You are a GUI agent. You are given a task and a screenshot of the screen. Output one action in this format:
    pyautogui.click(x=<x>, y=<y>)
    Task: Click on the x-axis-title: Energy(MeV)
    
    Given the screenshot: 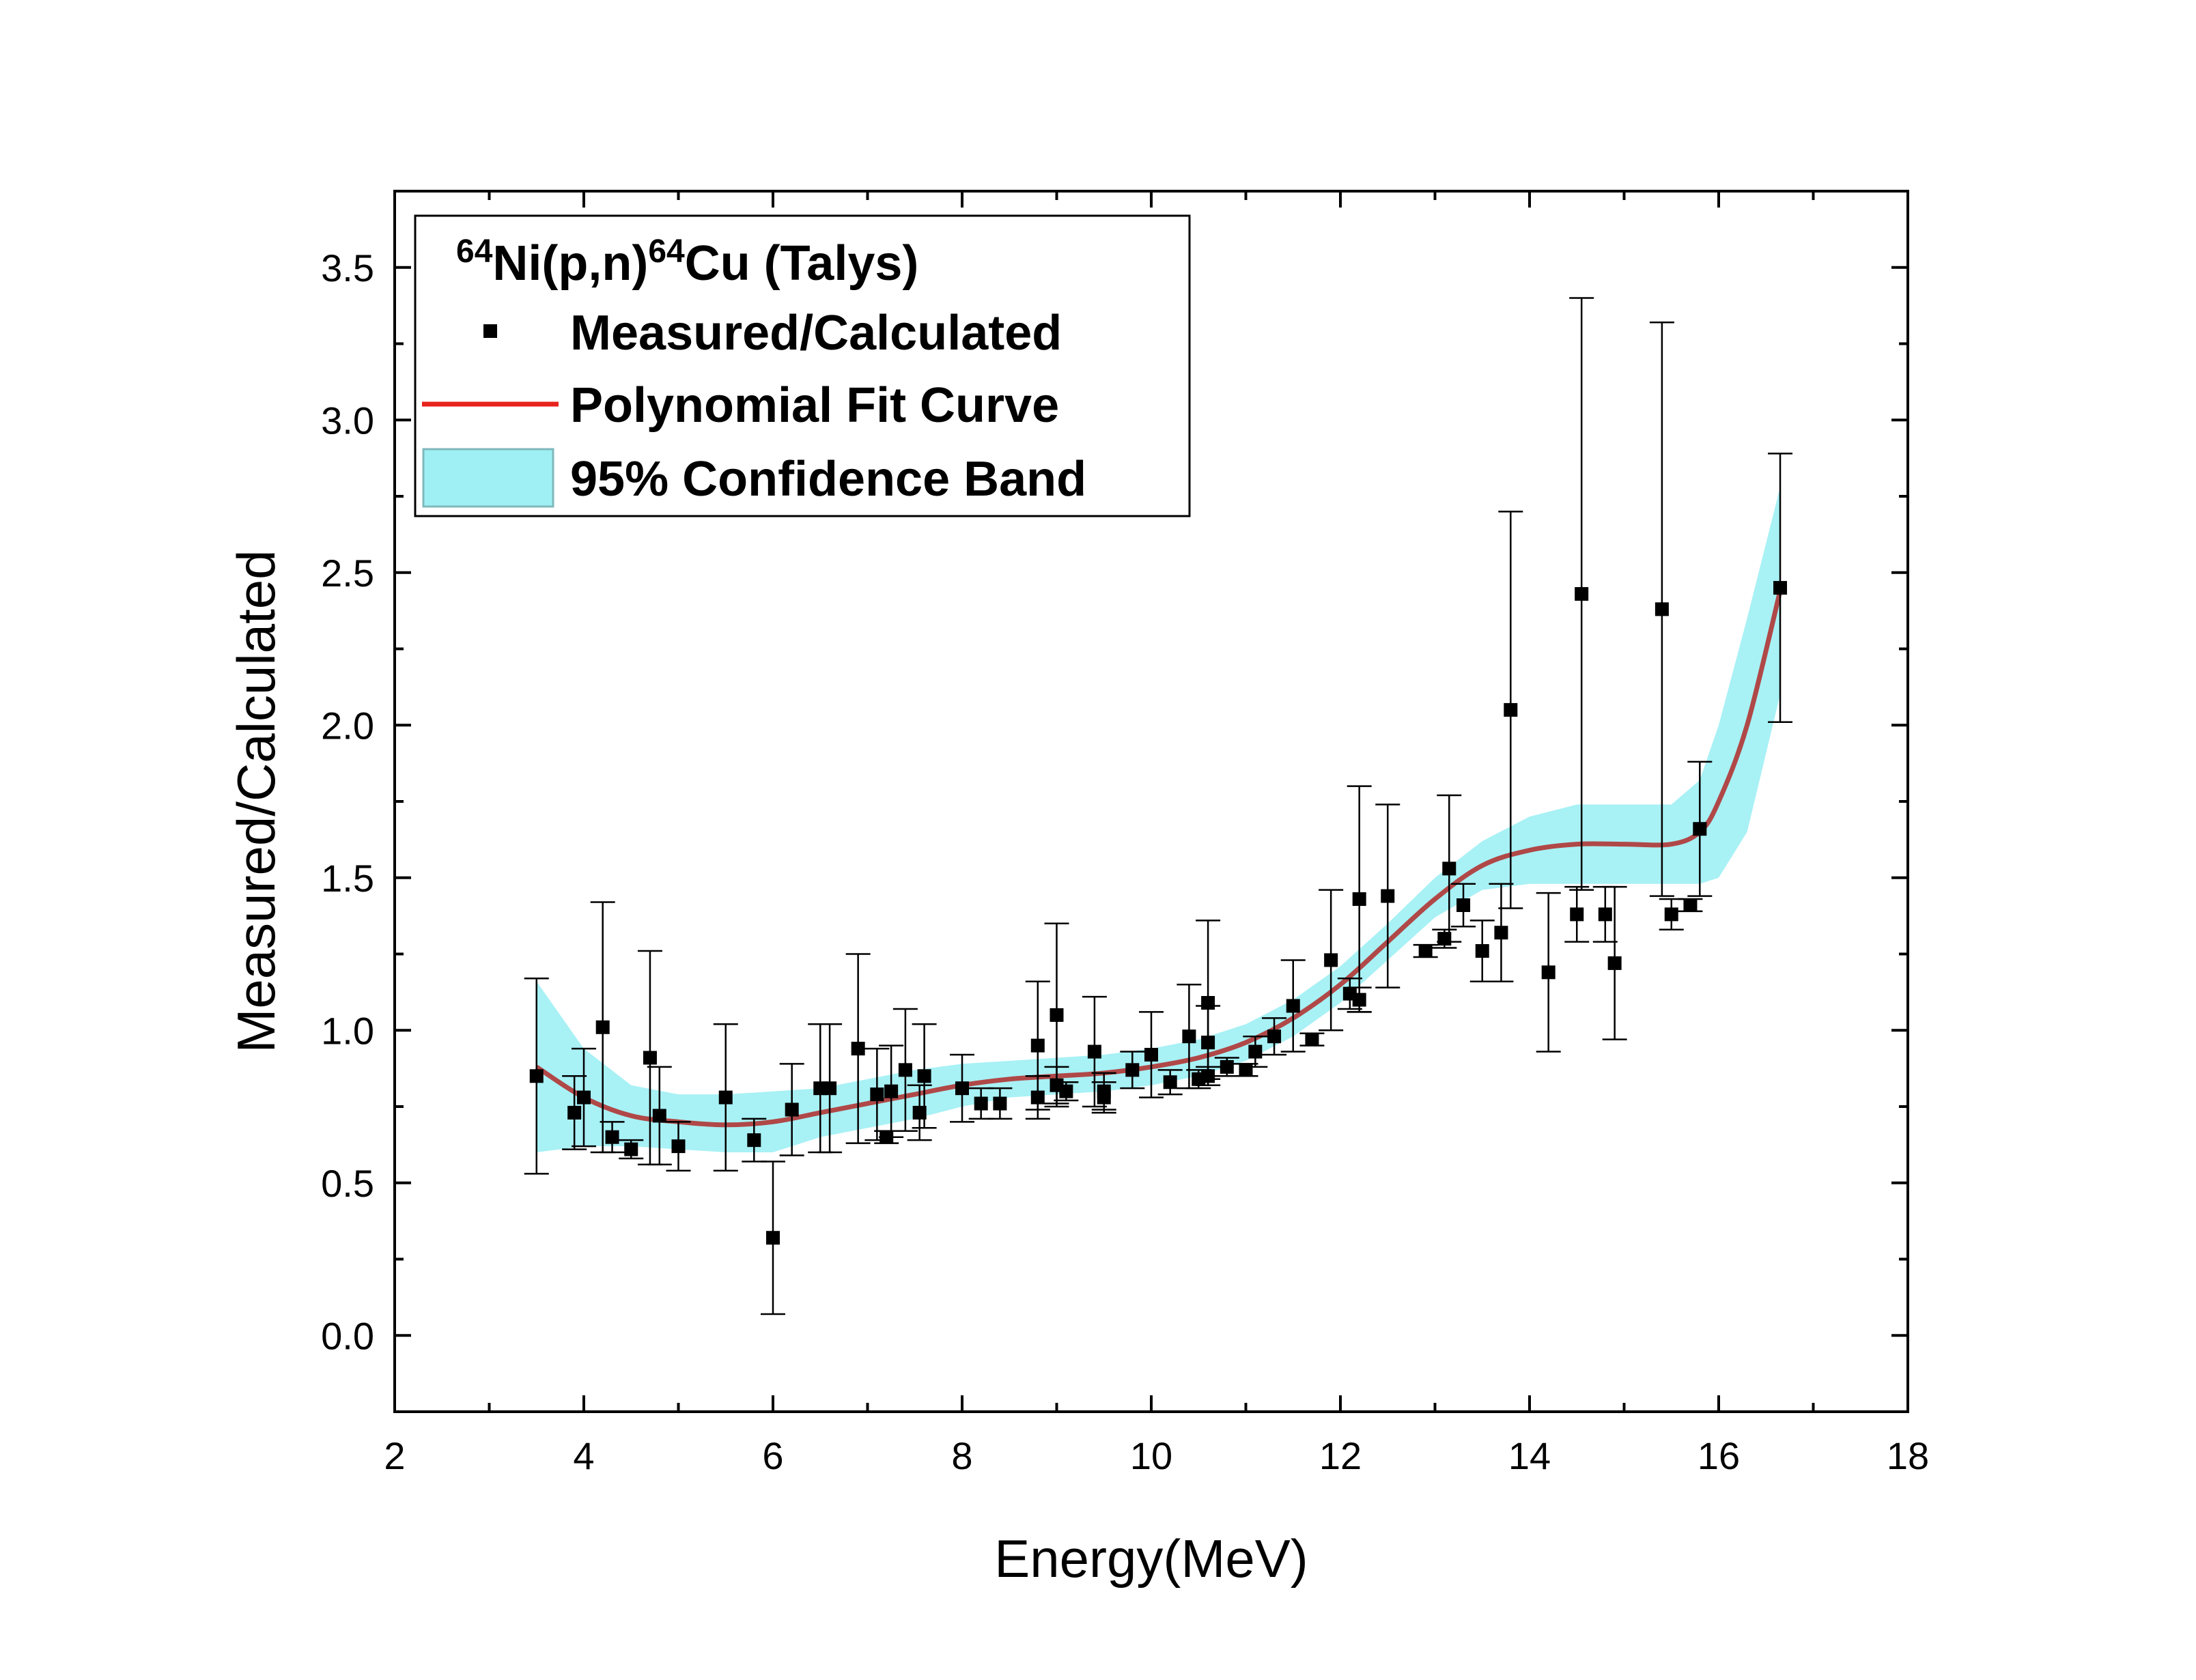 What is the action you would take?
    pyautogui.click(x=1151, y=1558)
    